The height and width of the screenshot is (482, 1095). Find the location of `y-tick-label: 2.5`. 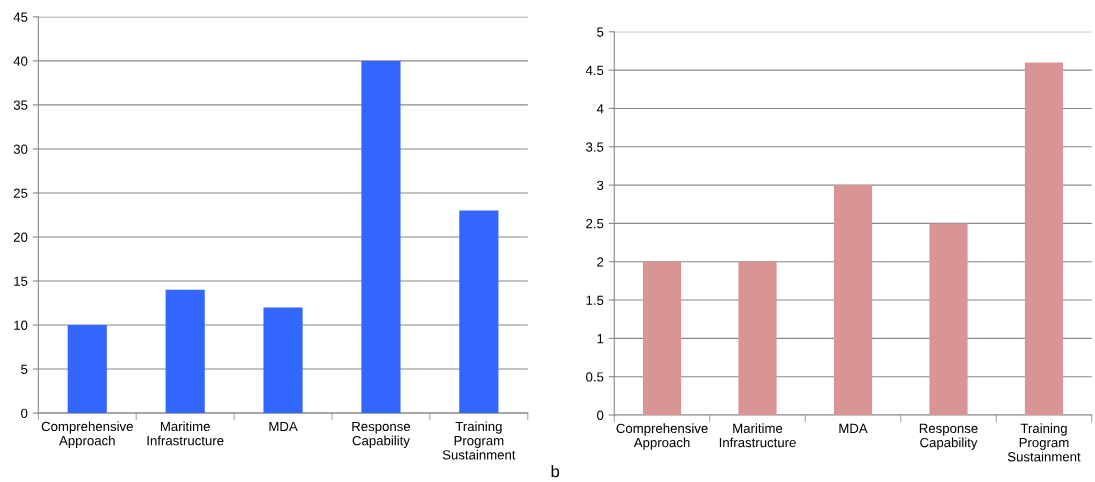

y-tick-label: 2.5 is located at coordinates (595, 223).